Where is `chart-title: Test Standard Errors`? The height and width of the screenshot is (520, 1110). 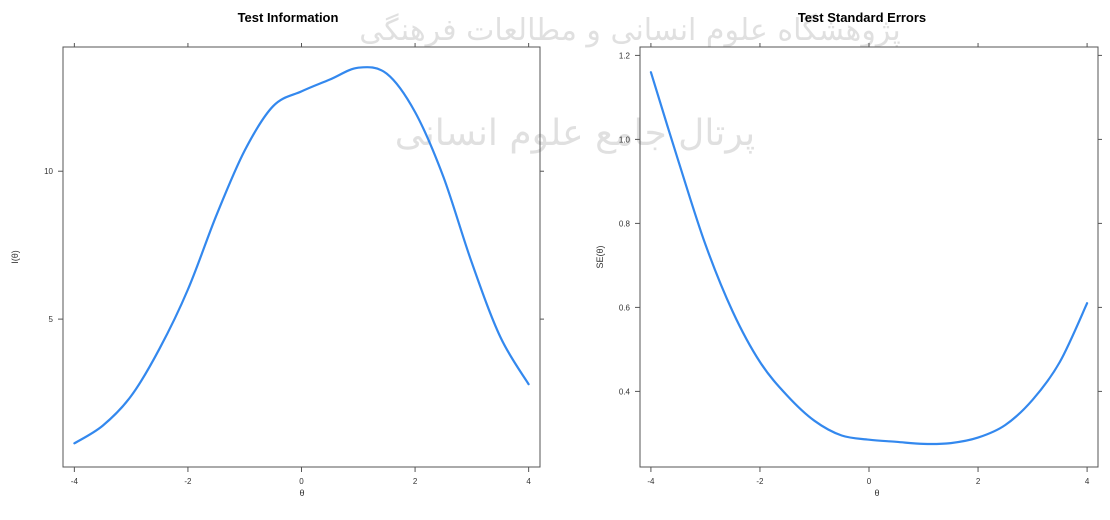
chart-title: Test Standard Errors is located at coordinates (862, 17).